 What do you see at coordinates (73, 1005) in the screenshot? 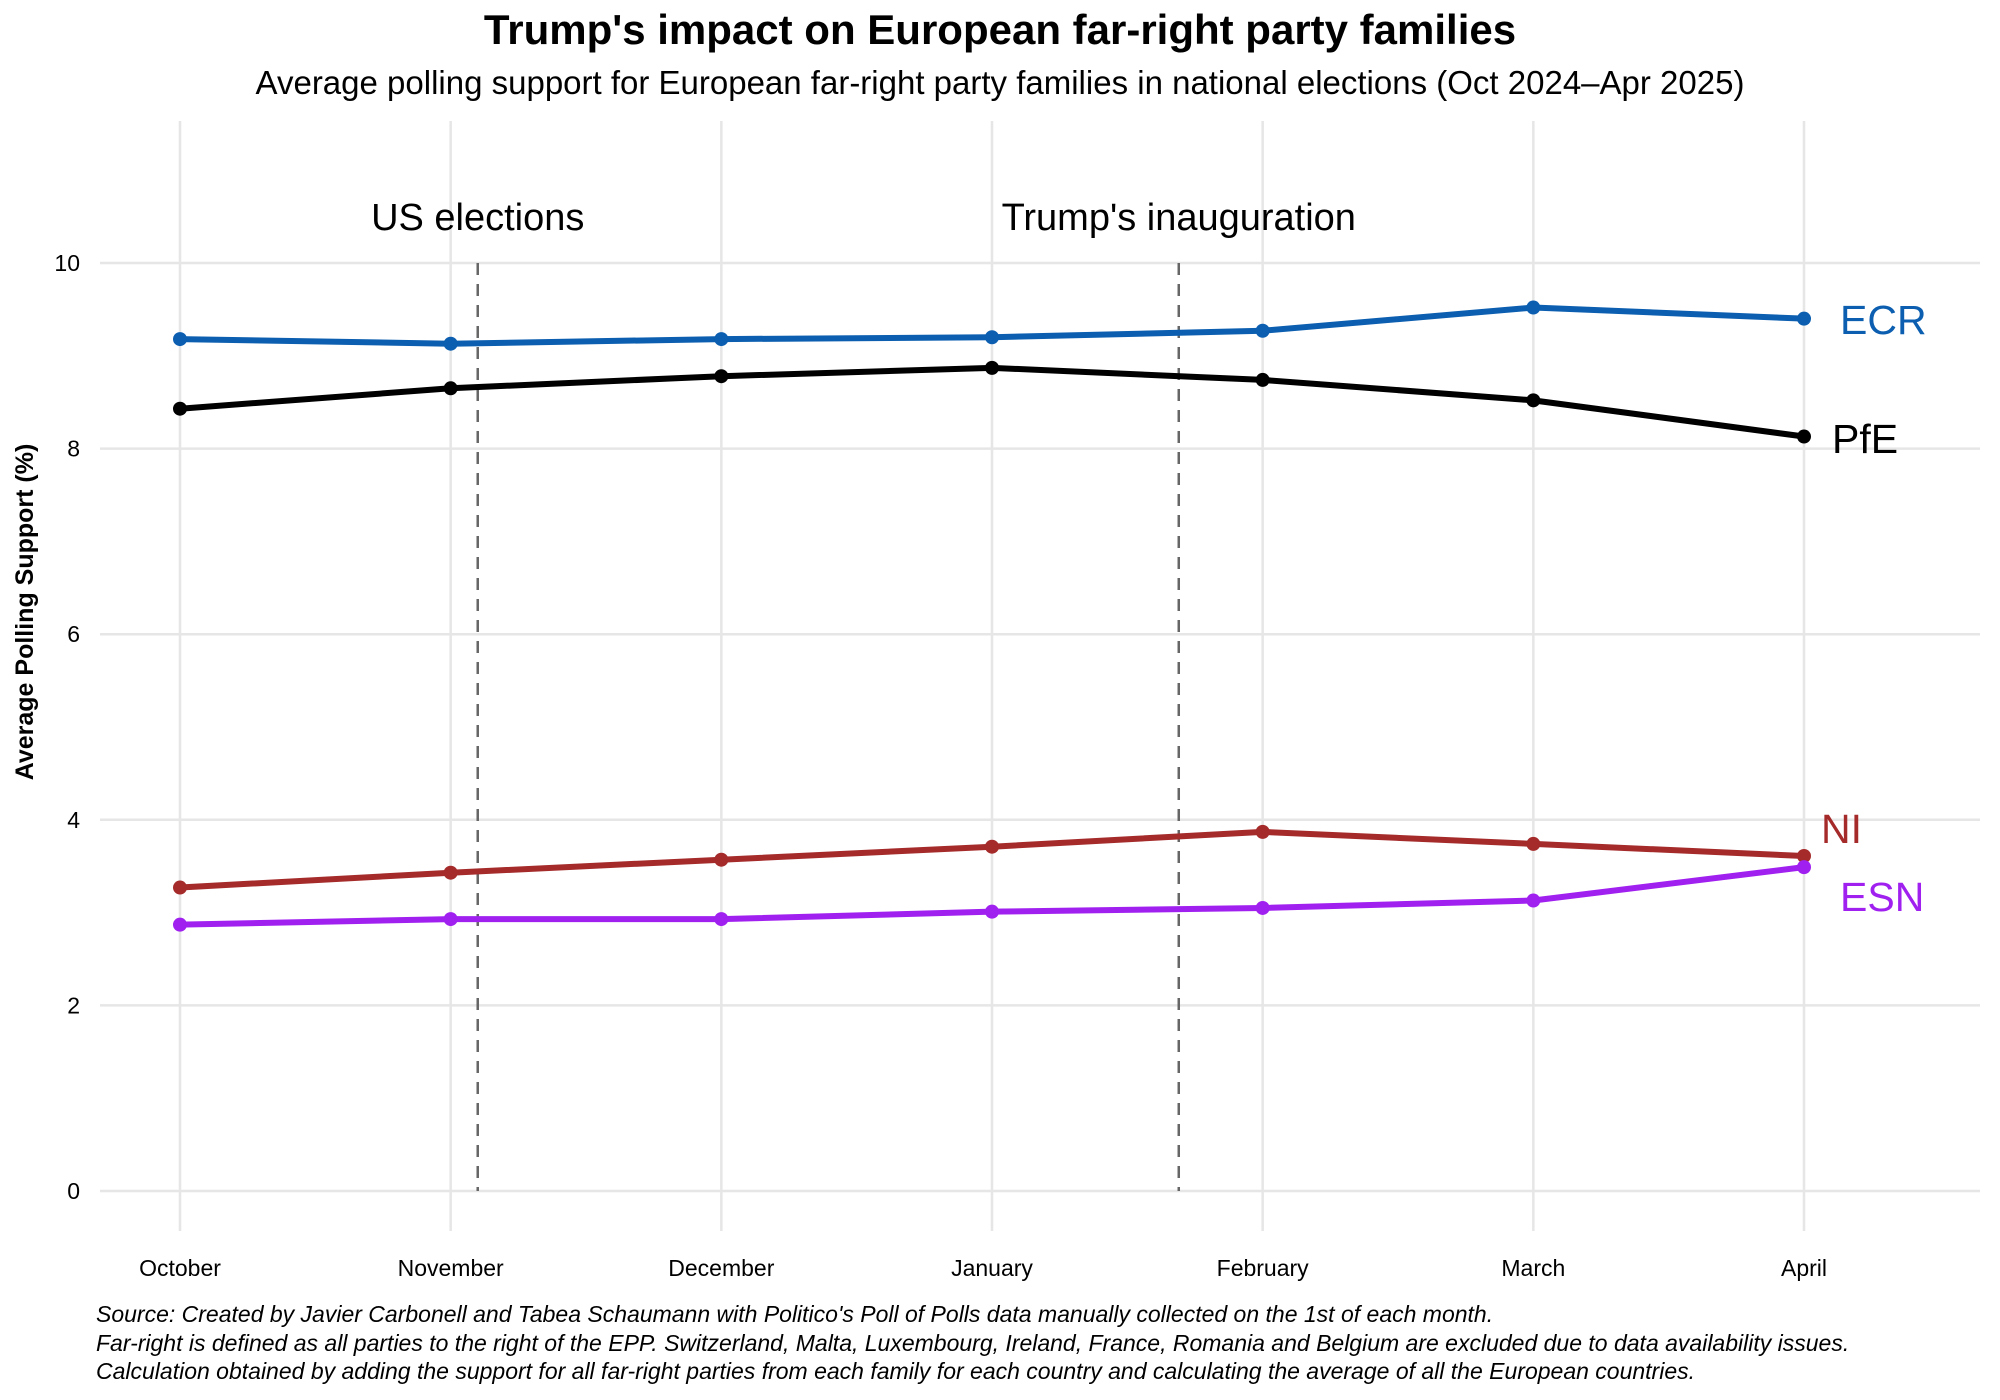
I see `y-tick-label: 2` at bounding box center [73, 1005].